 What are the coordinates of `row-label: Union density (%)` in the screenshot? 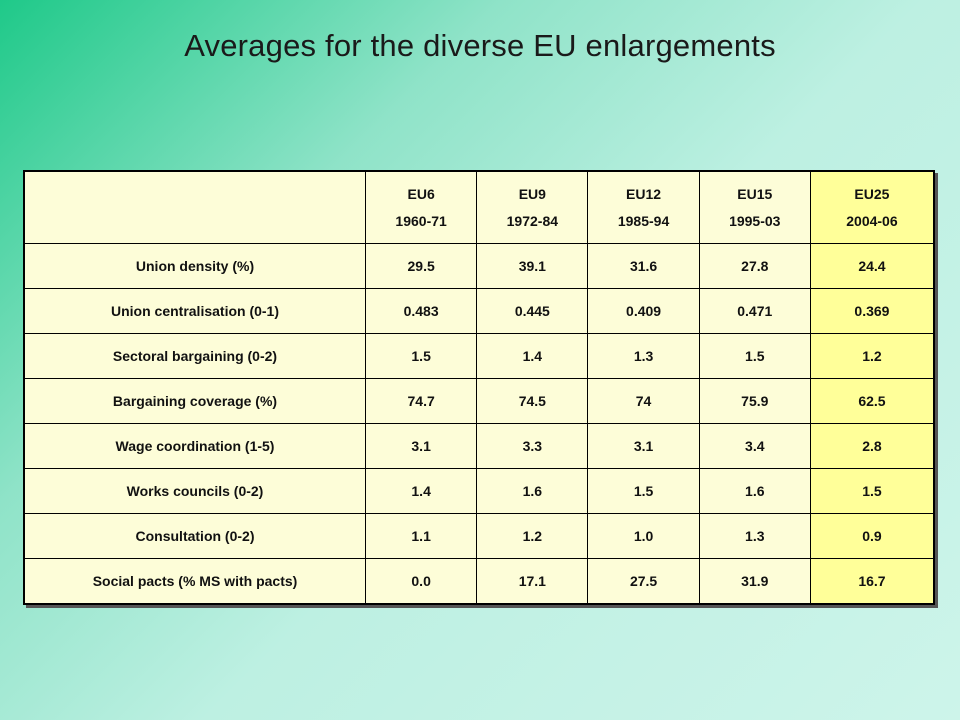 It's located at (195, 266).